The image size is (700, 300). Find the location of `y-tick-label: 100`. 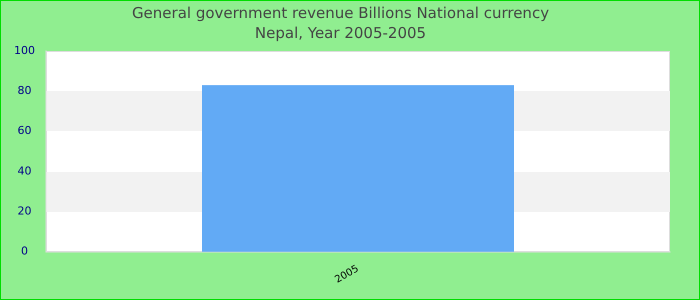

y-tick-label: 100 is located at coordinates (24, 50).